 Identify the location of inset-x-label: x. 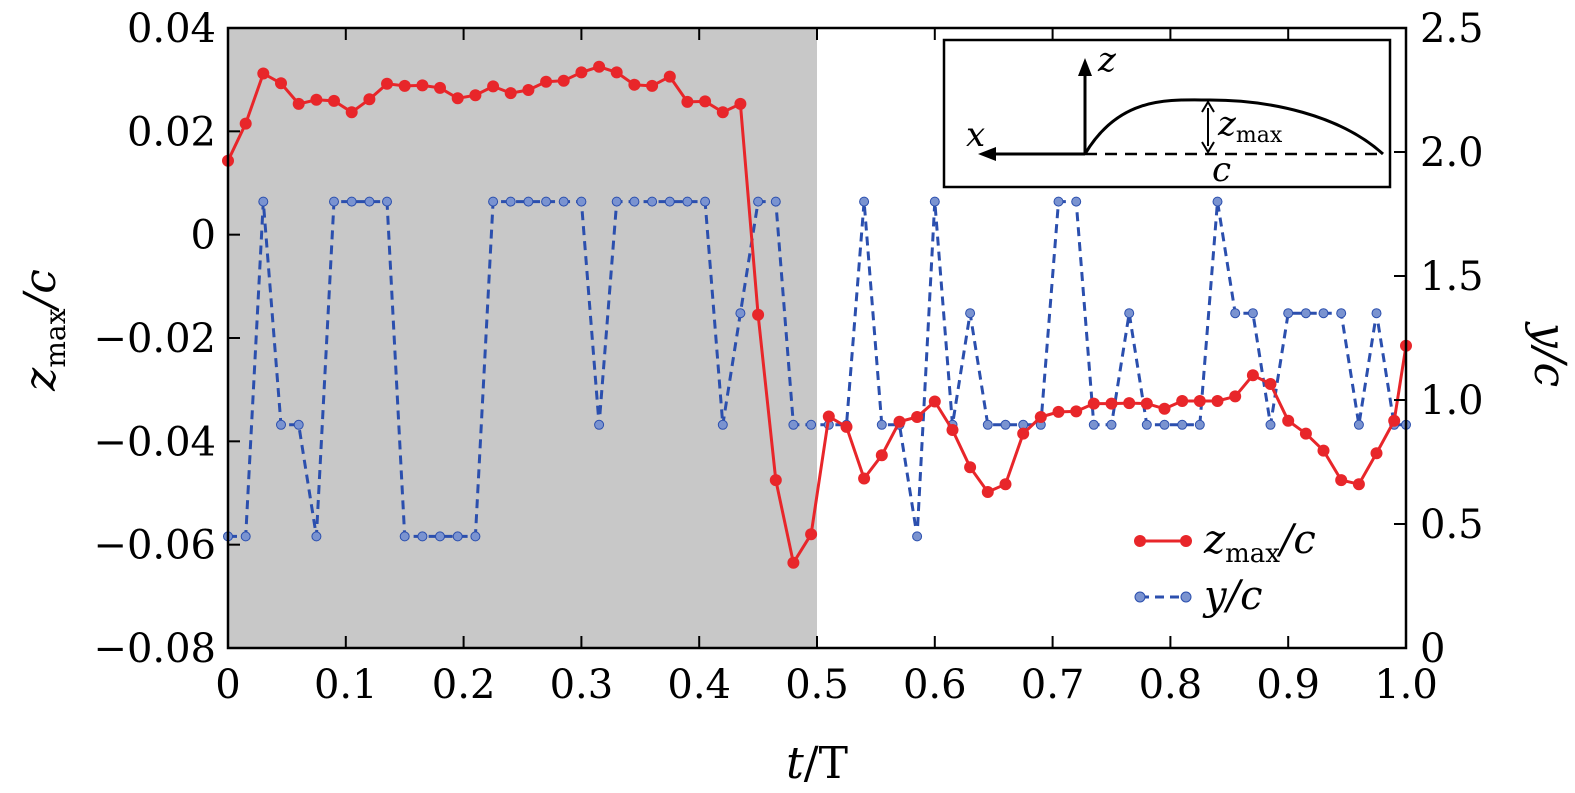
(975, 135).